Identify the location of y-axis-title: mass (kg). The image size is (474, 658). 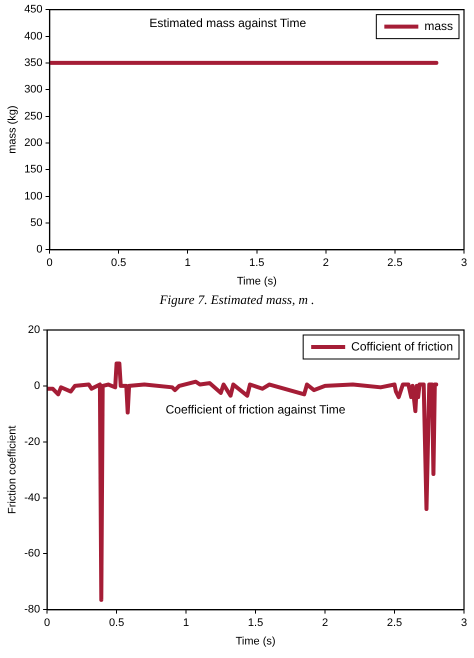
(12, 129).